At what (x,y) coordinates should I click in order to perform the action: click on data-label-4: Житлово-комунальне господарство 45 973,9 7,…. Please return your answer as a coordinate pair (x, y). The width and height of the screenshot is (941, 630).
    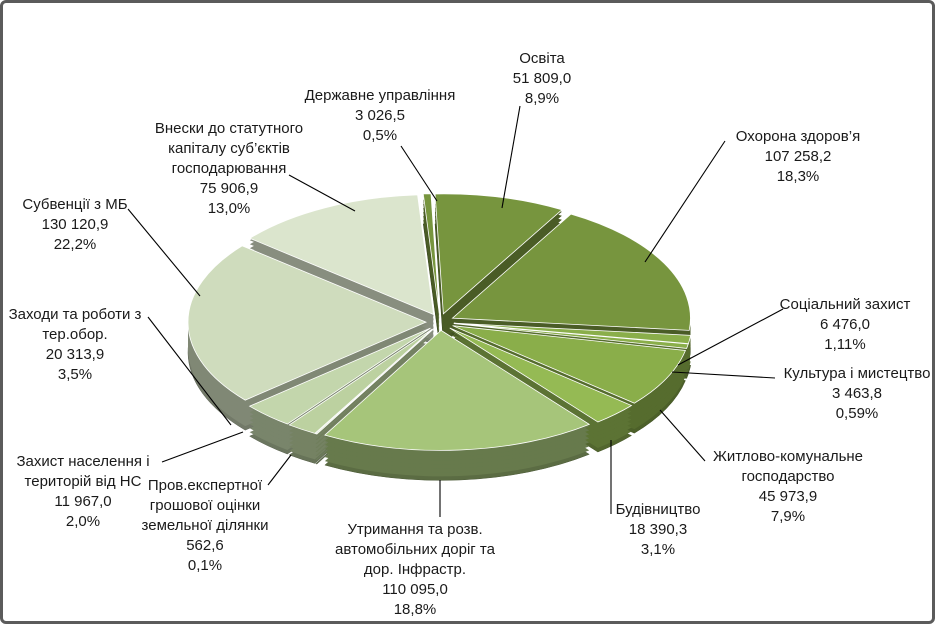
    Looking at the image, I should click on (788, 486).